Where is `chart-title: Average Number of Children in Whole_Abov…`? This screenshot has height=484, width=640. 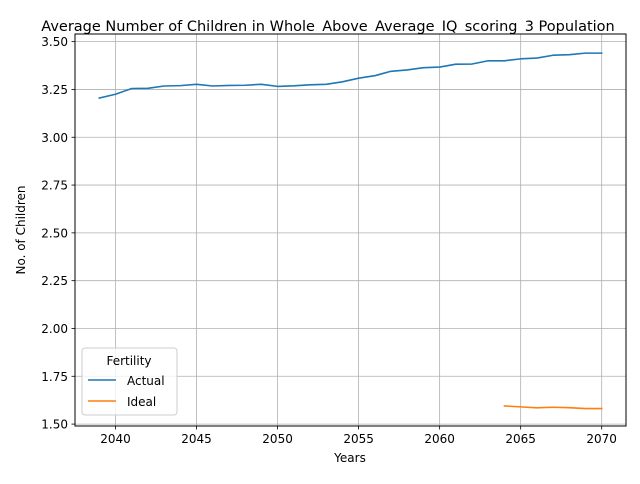
chart-title: Average Number of Children in Whole_Abov… is located at coordinates (328, 27).